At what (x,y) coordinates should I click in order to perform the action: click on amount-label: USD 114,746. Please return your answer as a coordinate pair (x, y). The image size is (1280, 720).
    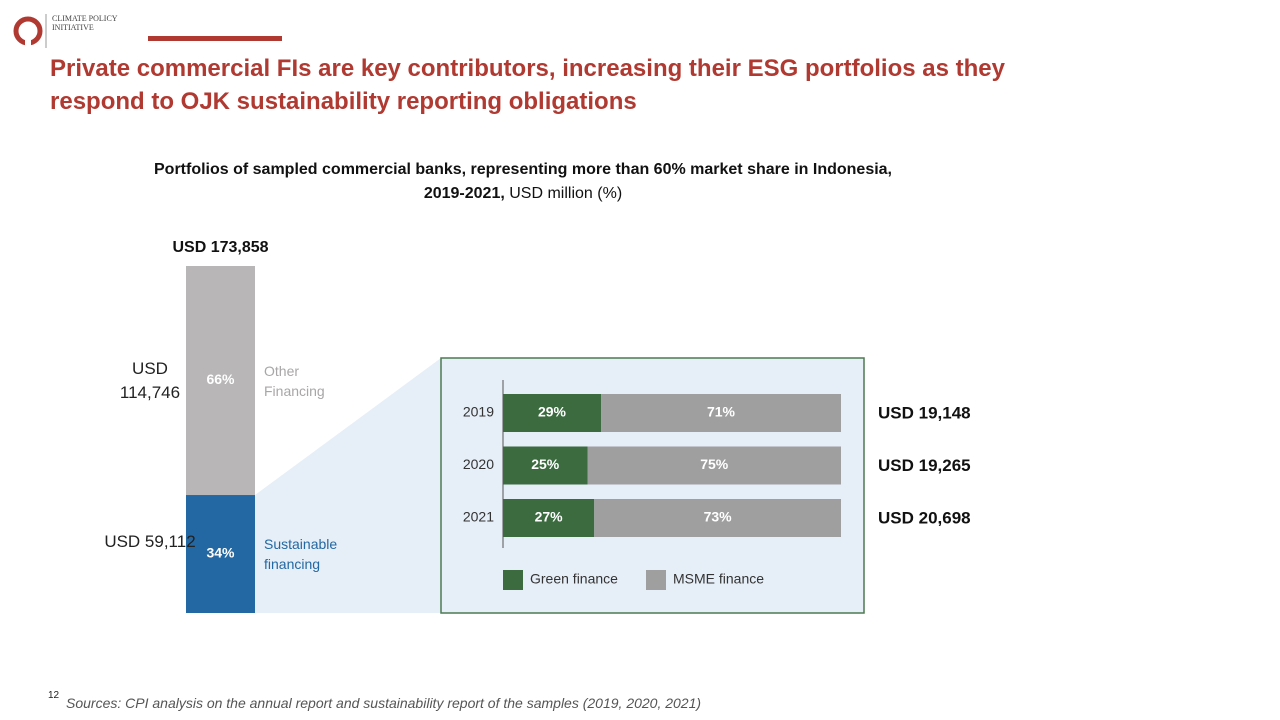
    Looking at the image, I should click on (150, 380).